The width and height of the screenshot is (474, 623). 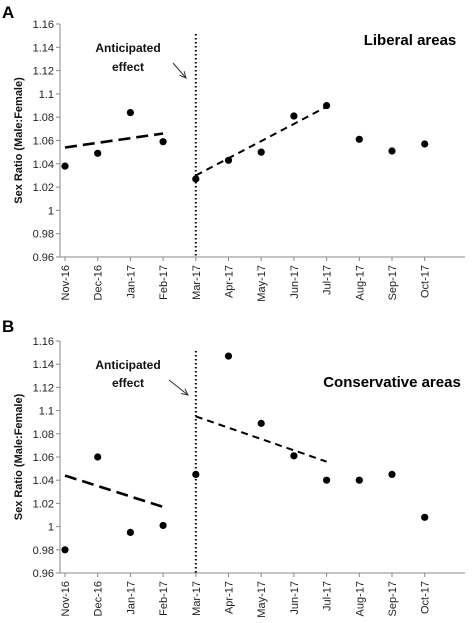 I want to click on chart-title: Liberal areas, so click(x=410, y=40).